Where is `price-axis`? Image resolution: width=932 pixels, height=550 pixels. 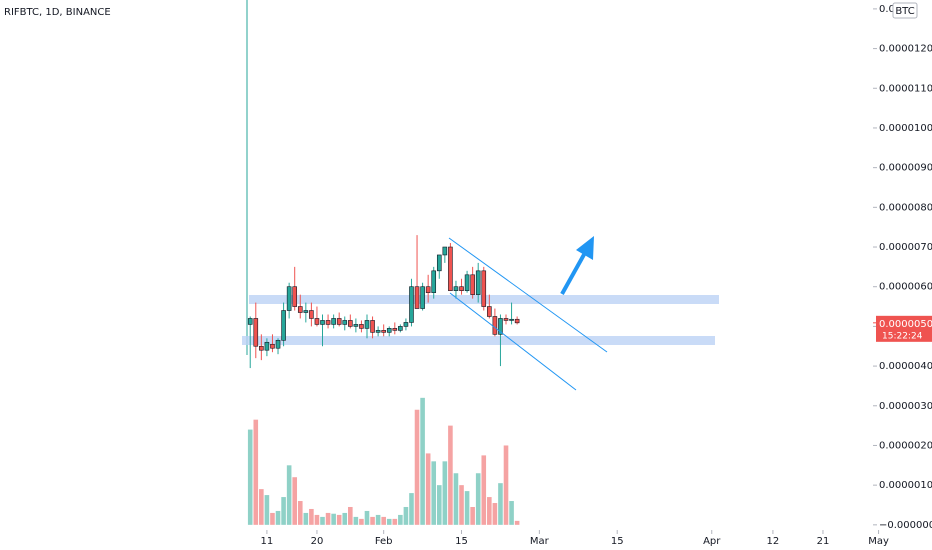
price-axis is located at coordinates (902, 275).